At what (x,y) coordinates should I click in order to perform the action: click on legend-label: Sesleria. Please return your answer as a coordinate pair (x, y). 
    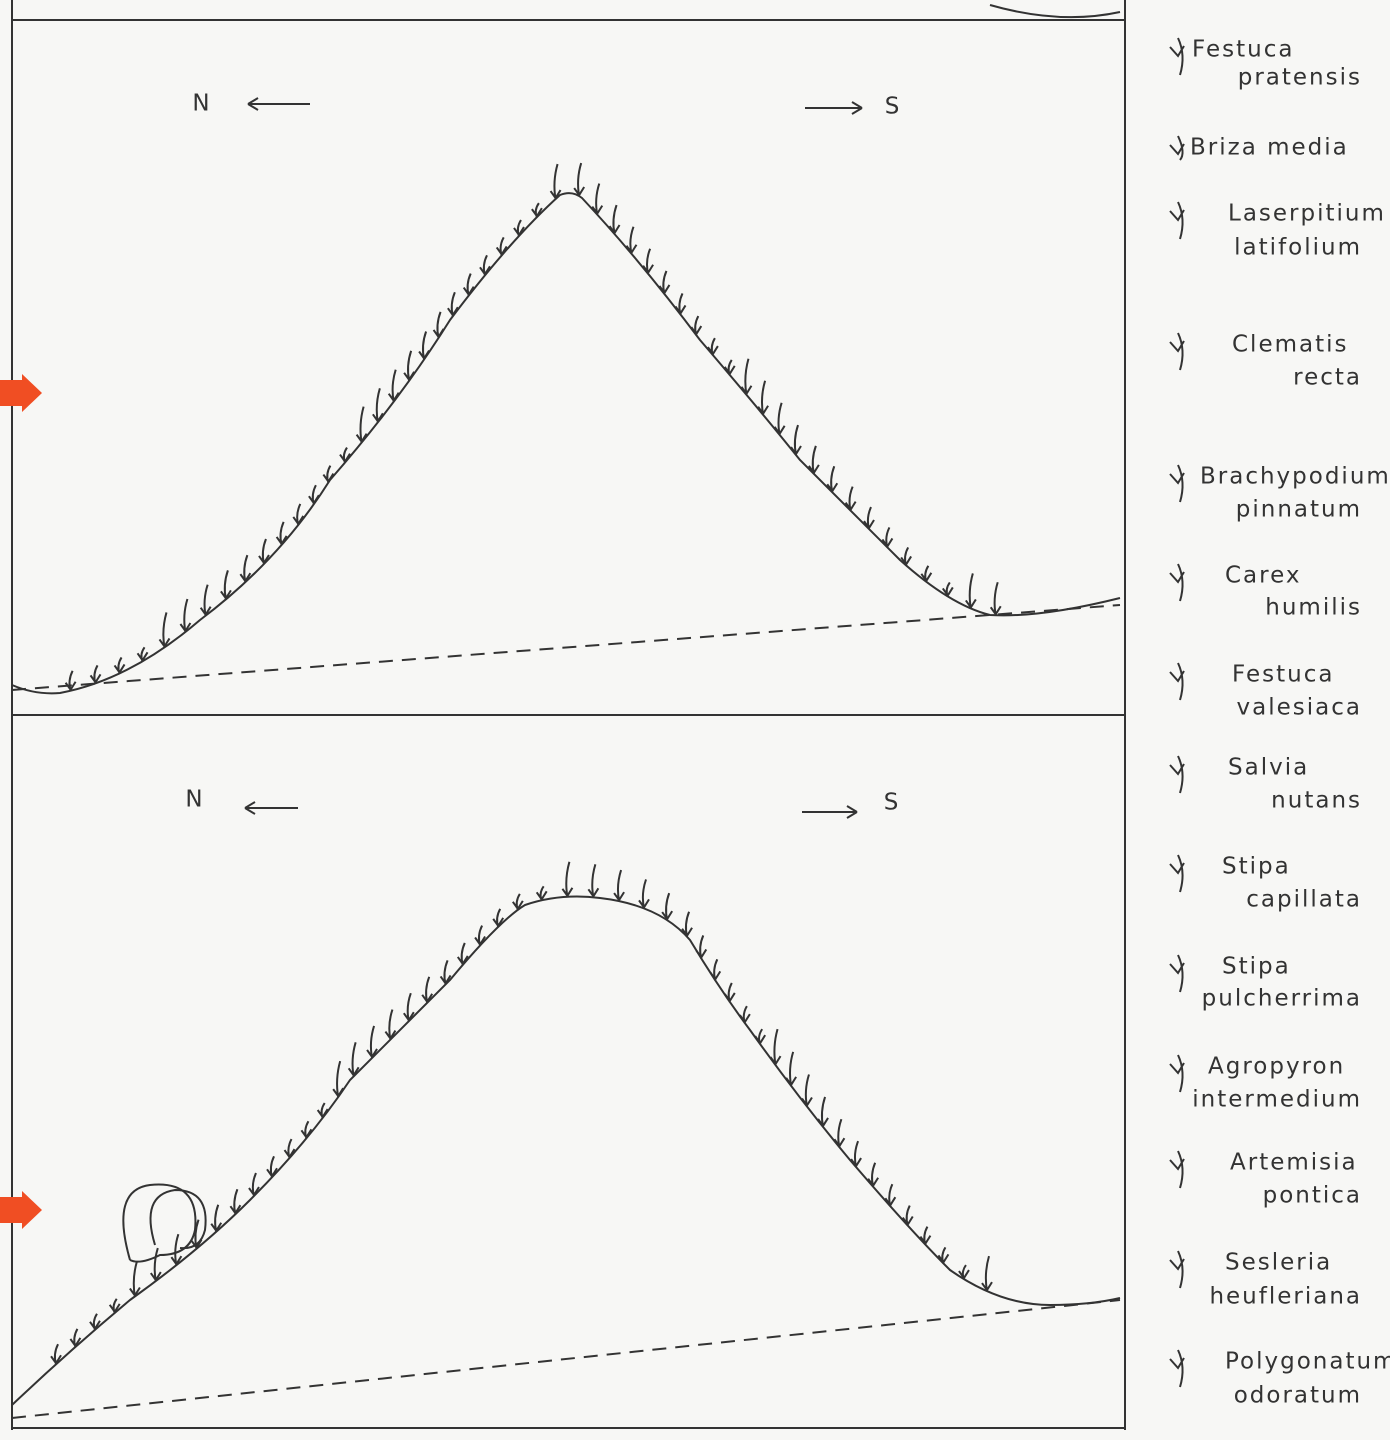
    Looking at the image, I should click on (1278, 1263).